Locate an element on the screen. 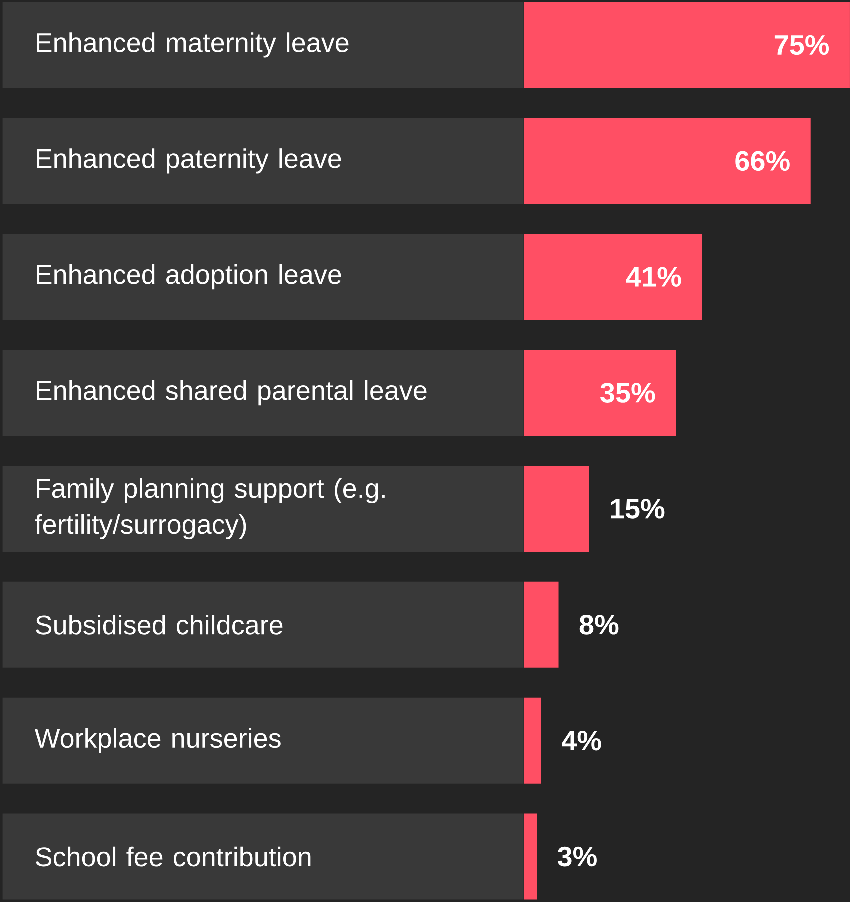  data-label: 3% is located at coordinates (577, 856).